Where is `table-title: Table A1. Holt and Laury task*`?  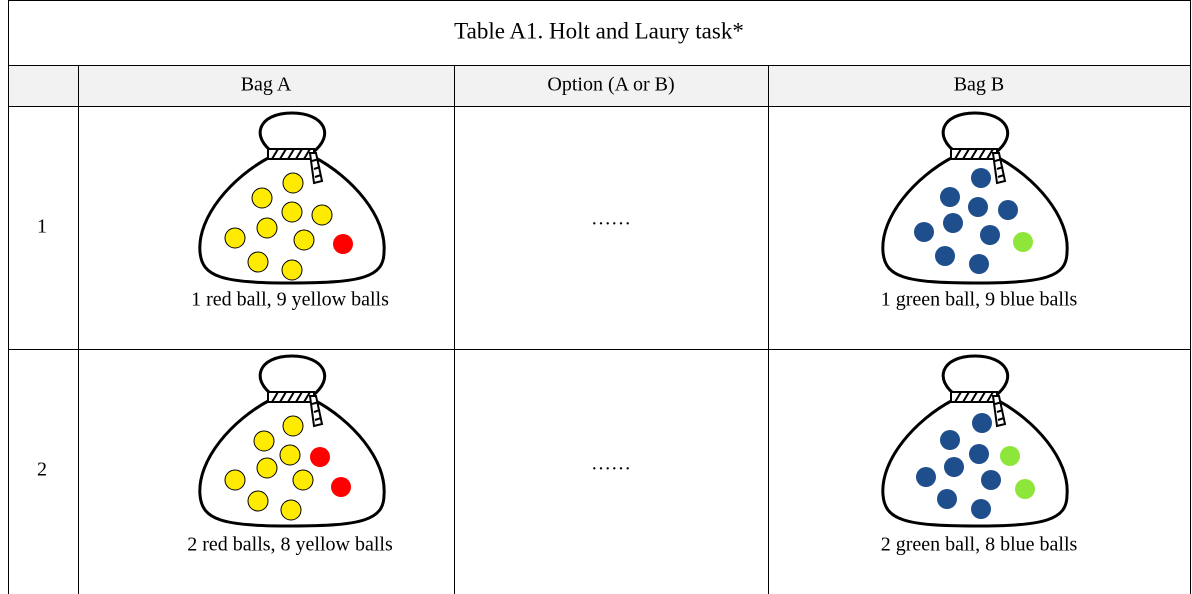 table-title: Table A1. Holt and Laury task* is located at coordinates (599, 30).